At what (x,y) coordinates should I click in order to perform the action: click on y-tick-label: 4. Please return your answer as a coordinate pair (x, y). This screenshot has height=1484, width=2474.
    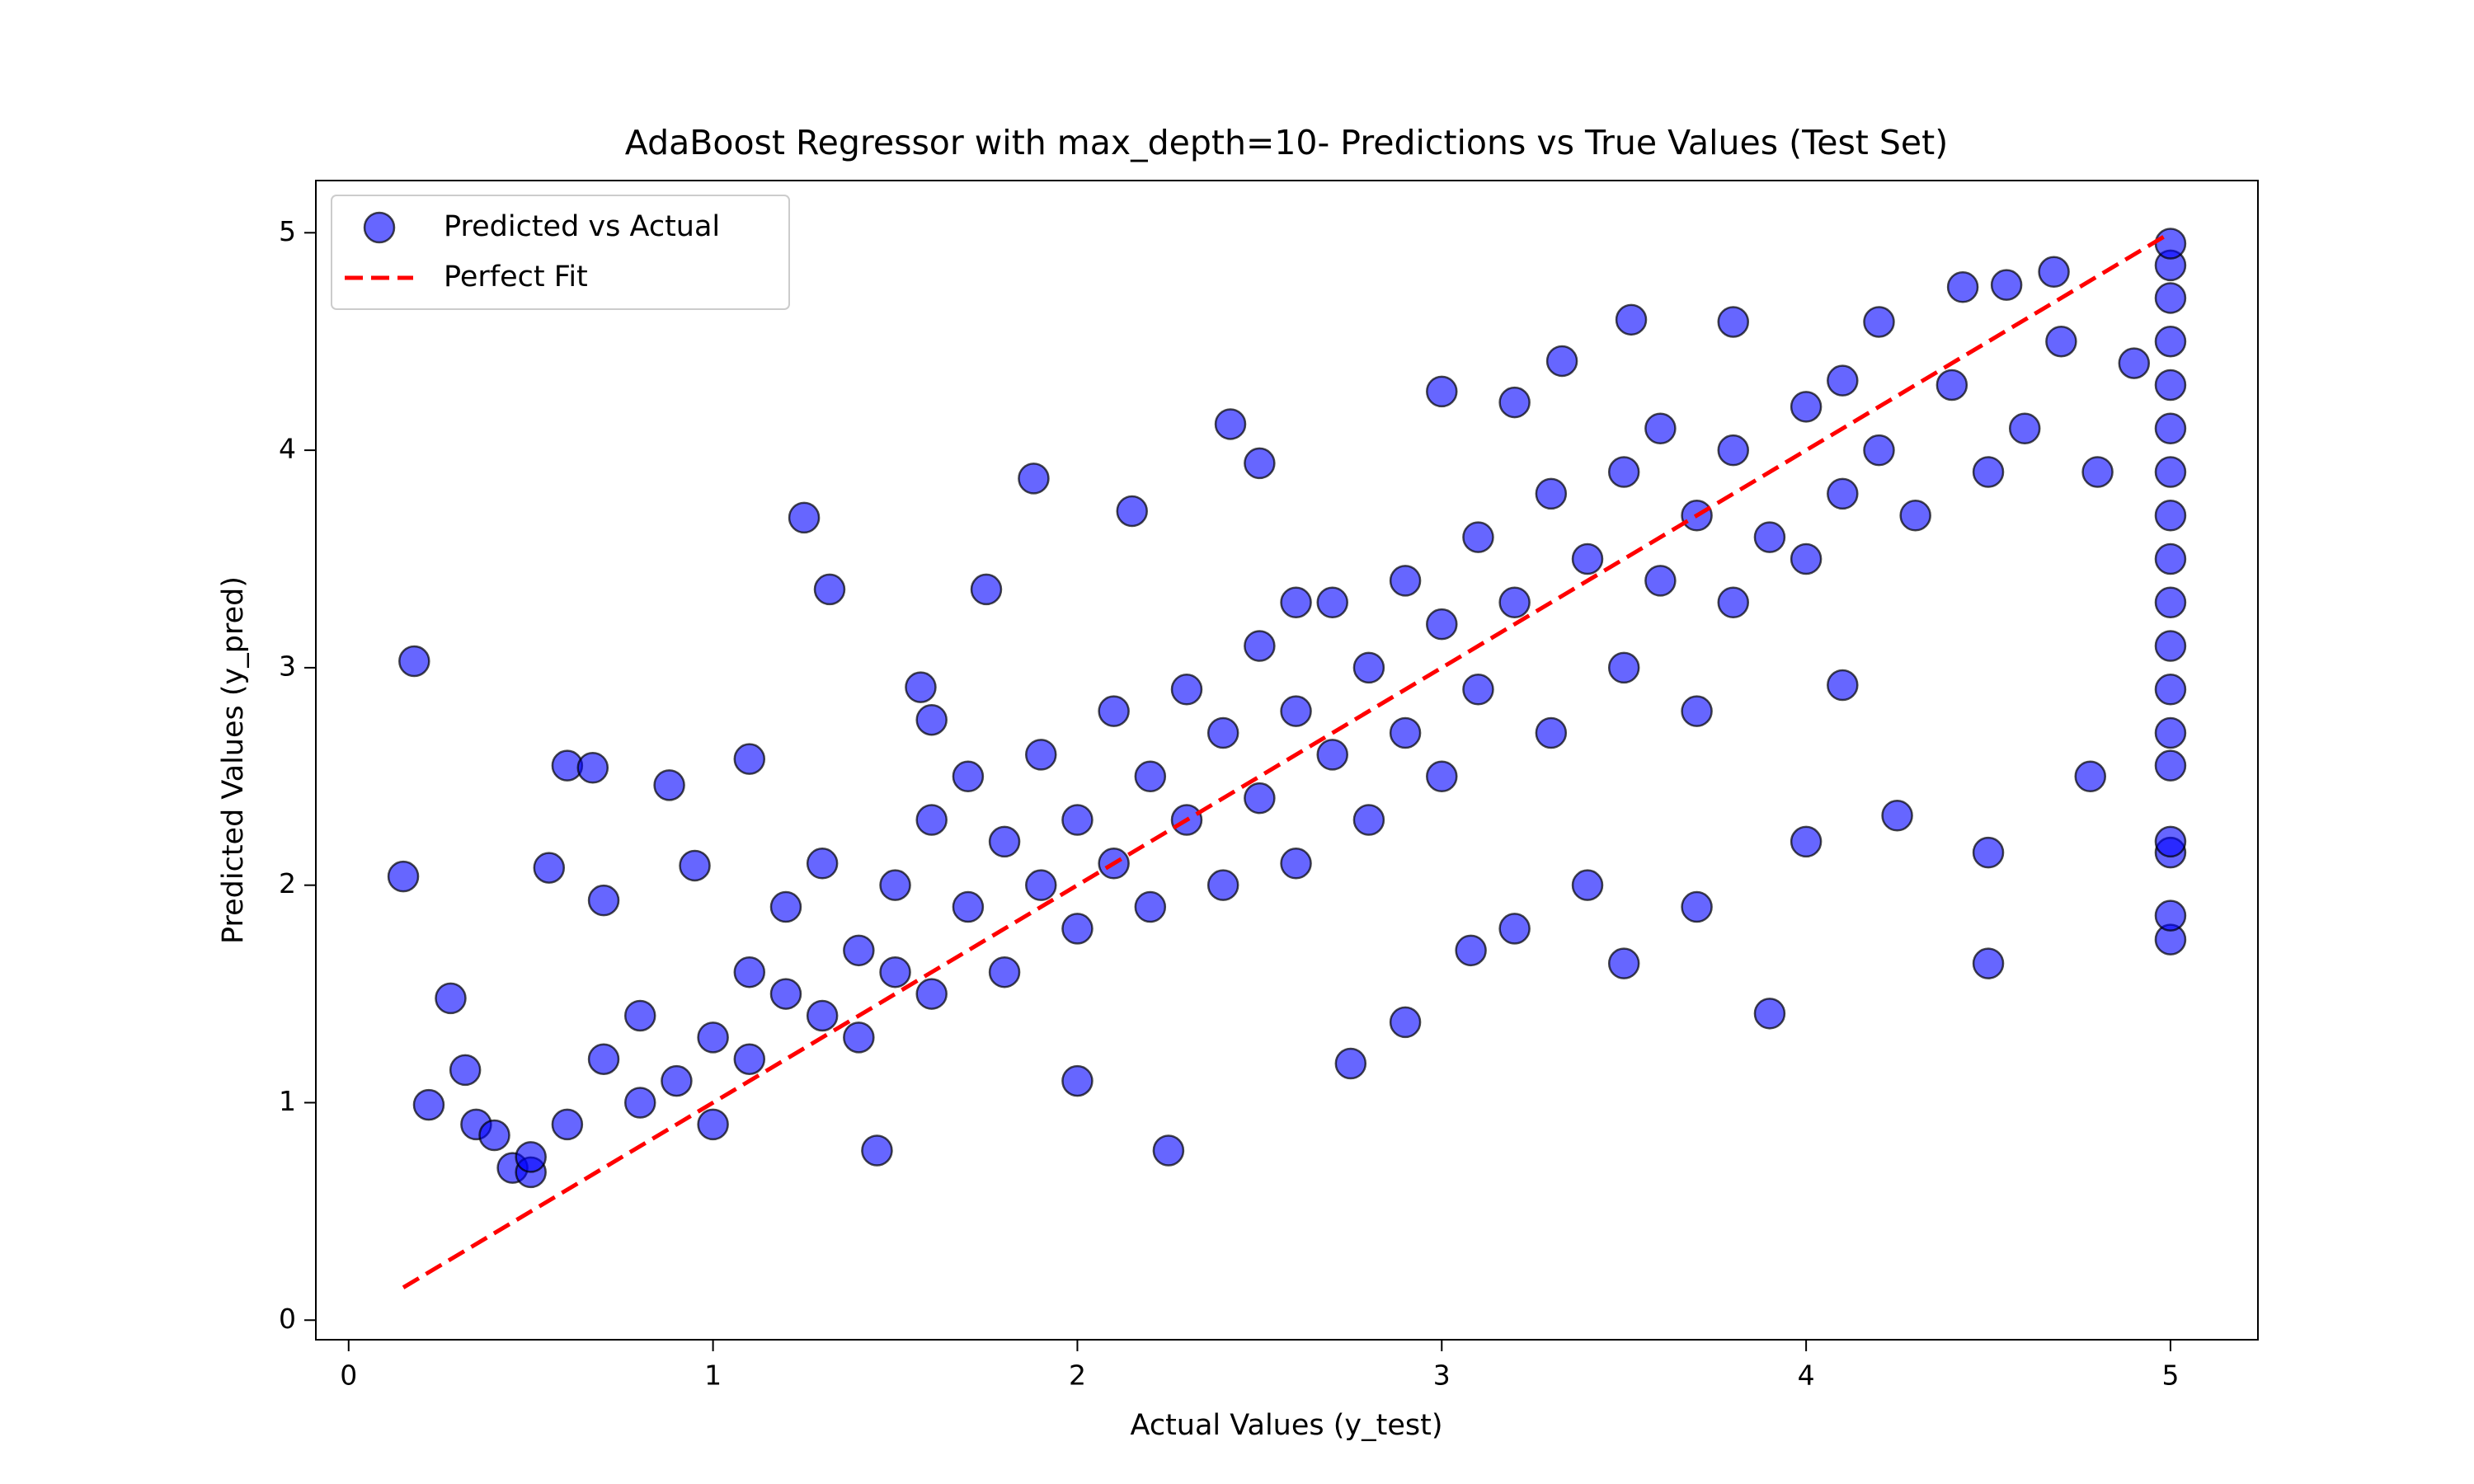
    Looking at the image, I should click on (287, 449).